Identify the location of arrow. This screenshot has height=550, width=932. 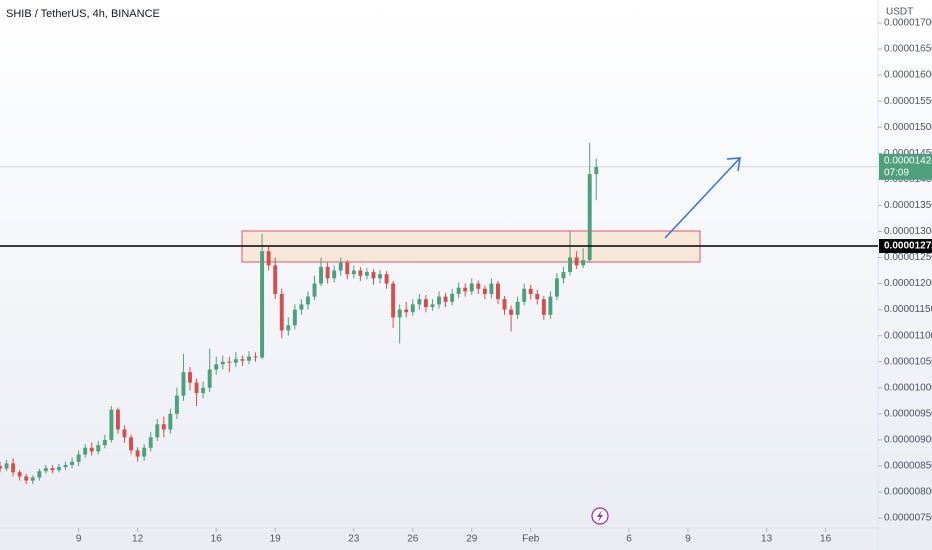
(702, 198).